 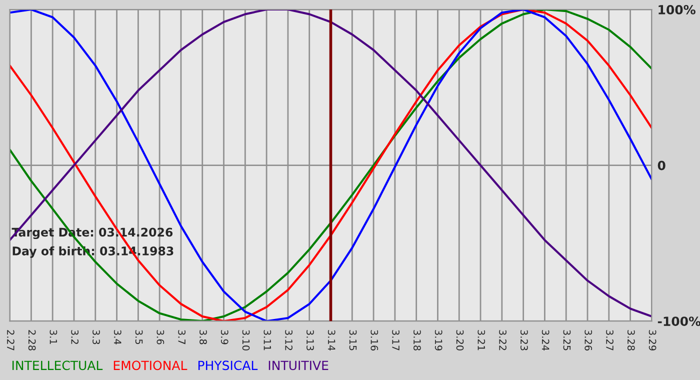 What do you see at coordinates (353, 340) in the screenshot?
I see `x-tick-label: 3.15` at bounding box center [353, 340].